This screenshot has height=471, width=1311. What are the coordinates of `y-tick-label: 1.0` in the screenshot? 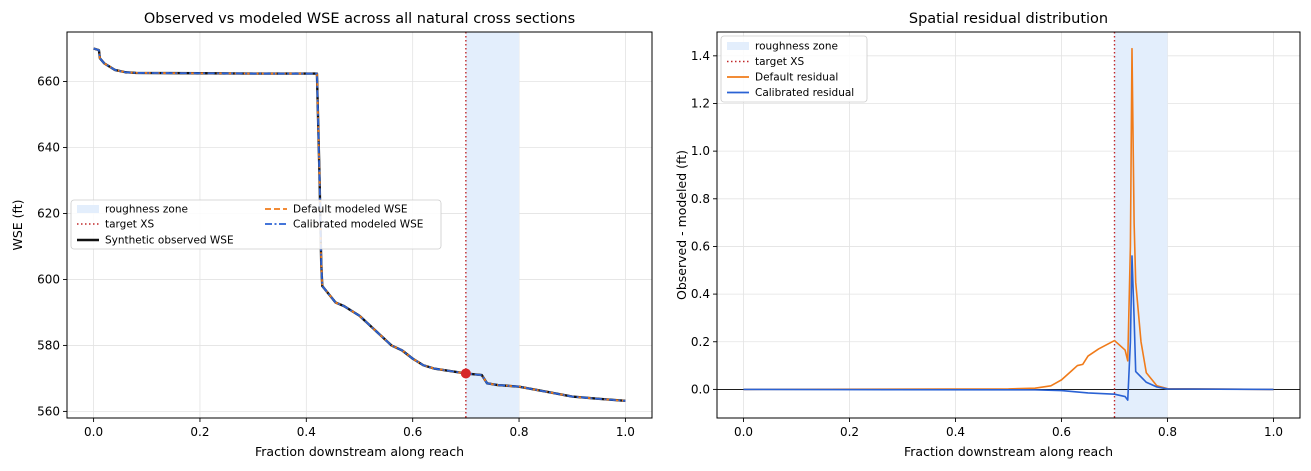 It's located at (700, 151).